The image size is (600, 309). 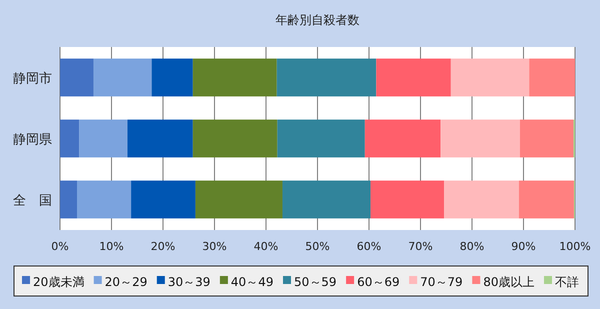 I want to click on x-tick-label: 10%, so click(x=111, y=246).